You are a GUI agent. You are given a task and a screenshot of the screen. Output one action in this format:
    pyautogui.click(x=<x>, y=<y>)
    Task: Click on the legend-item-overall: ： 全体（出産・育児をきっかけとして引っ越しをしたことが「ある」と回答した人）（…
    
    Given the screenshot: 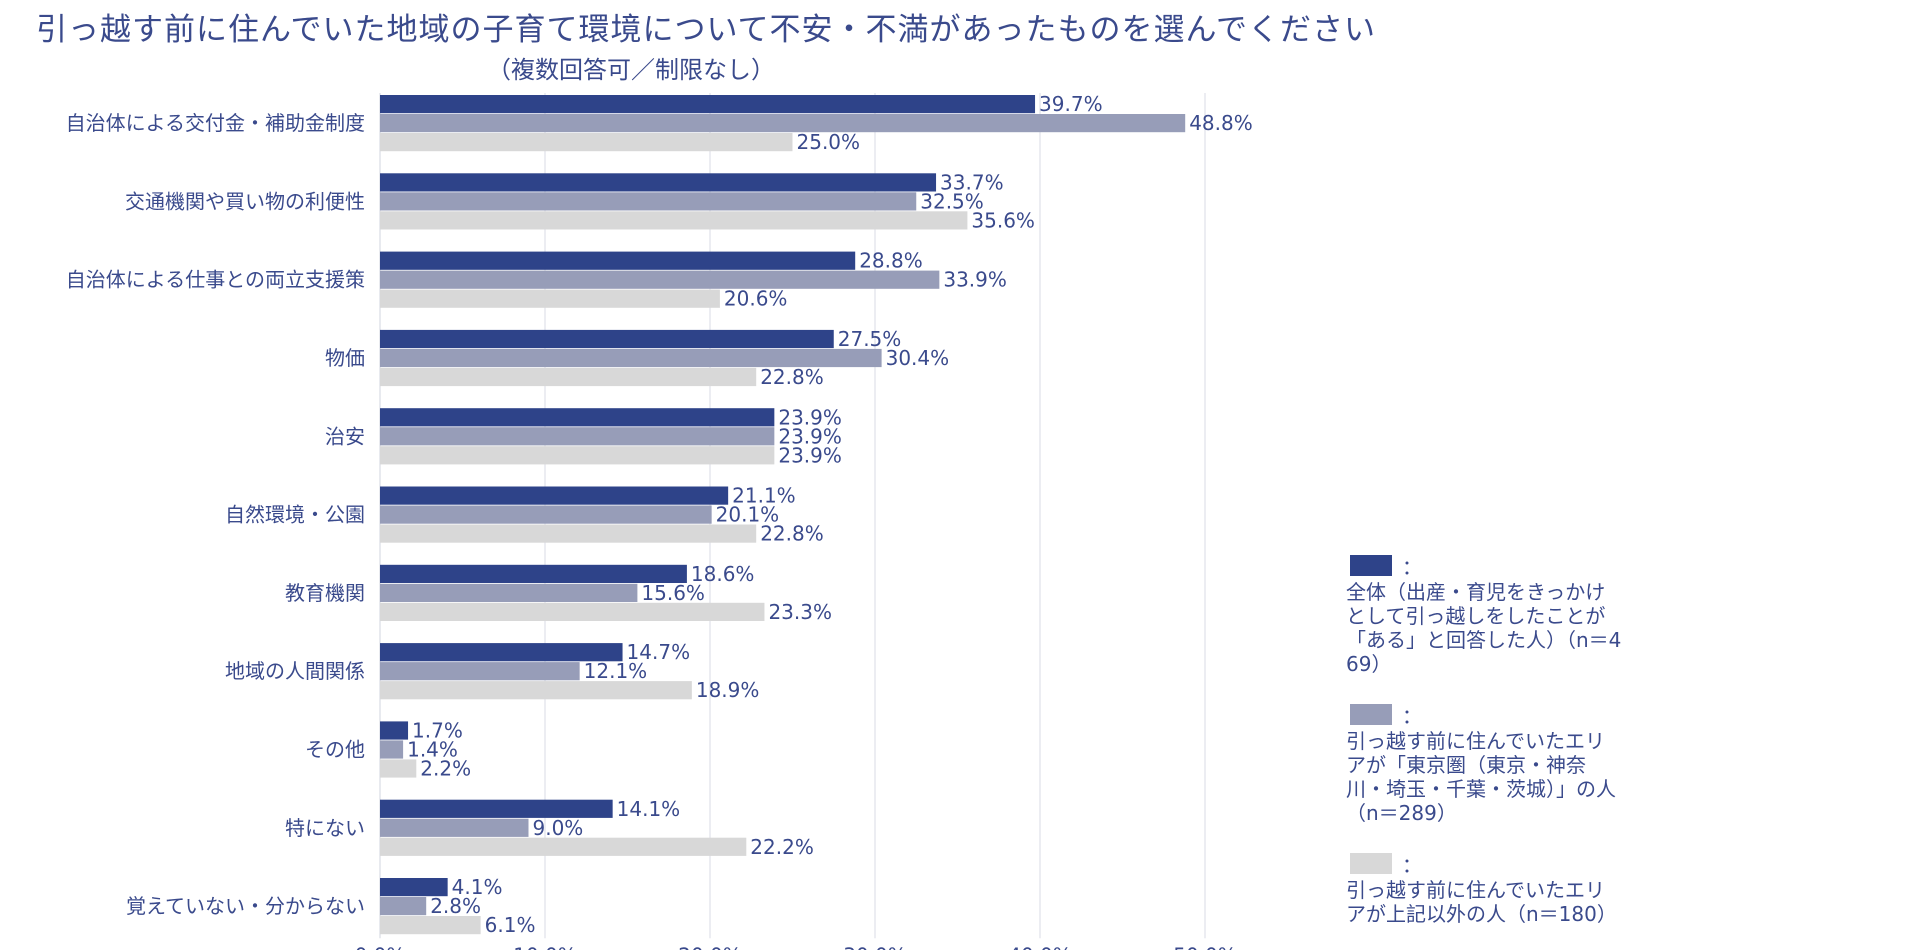 What is the action you would take?
    pyautogui.click(x=1506, y=614)
    